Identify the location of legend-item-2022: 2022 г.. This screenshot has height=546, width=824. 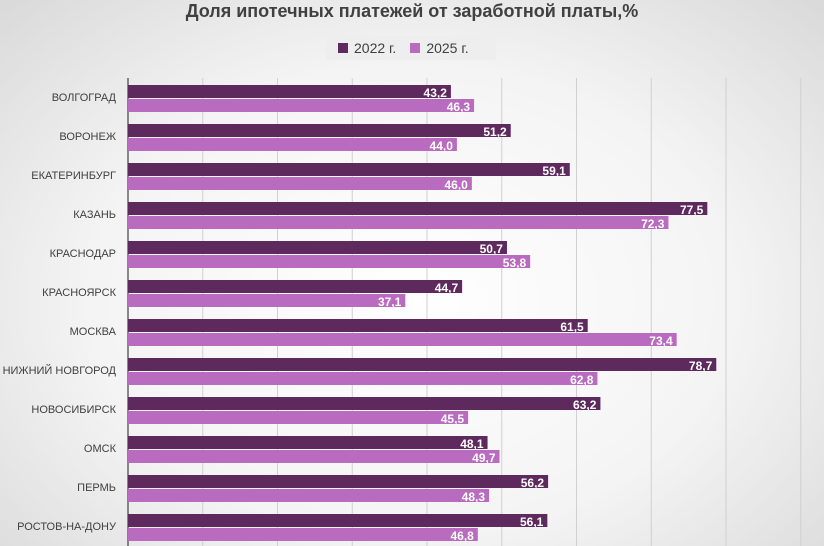
(367, 48).